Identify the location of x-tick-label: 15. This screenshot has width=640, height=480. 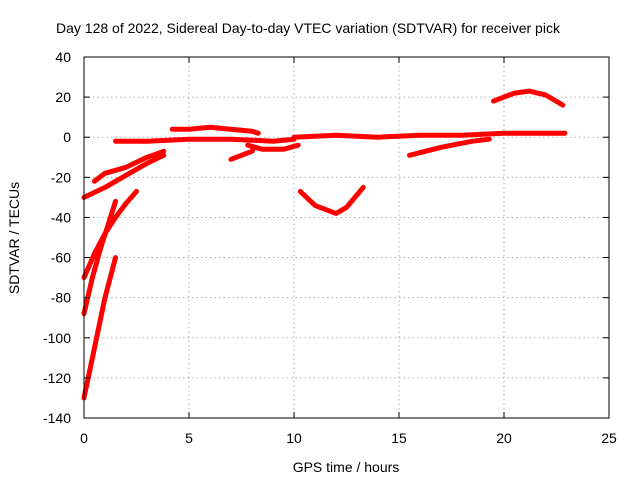
(399, 438).